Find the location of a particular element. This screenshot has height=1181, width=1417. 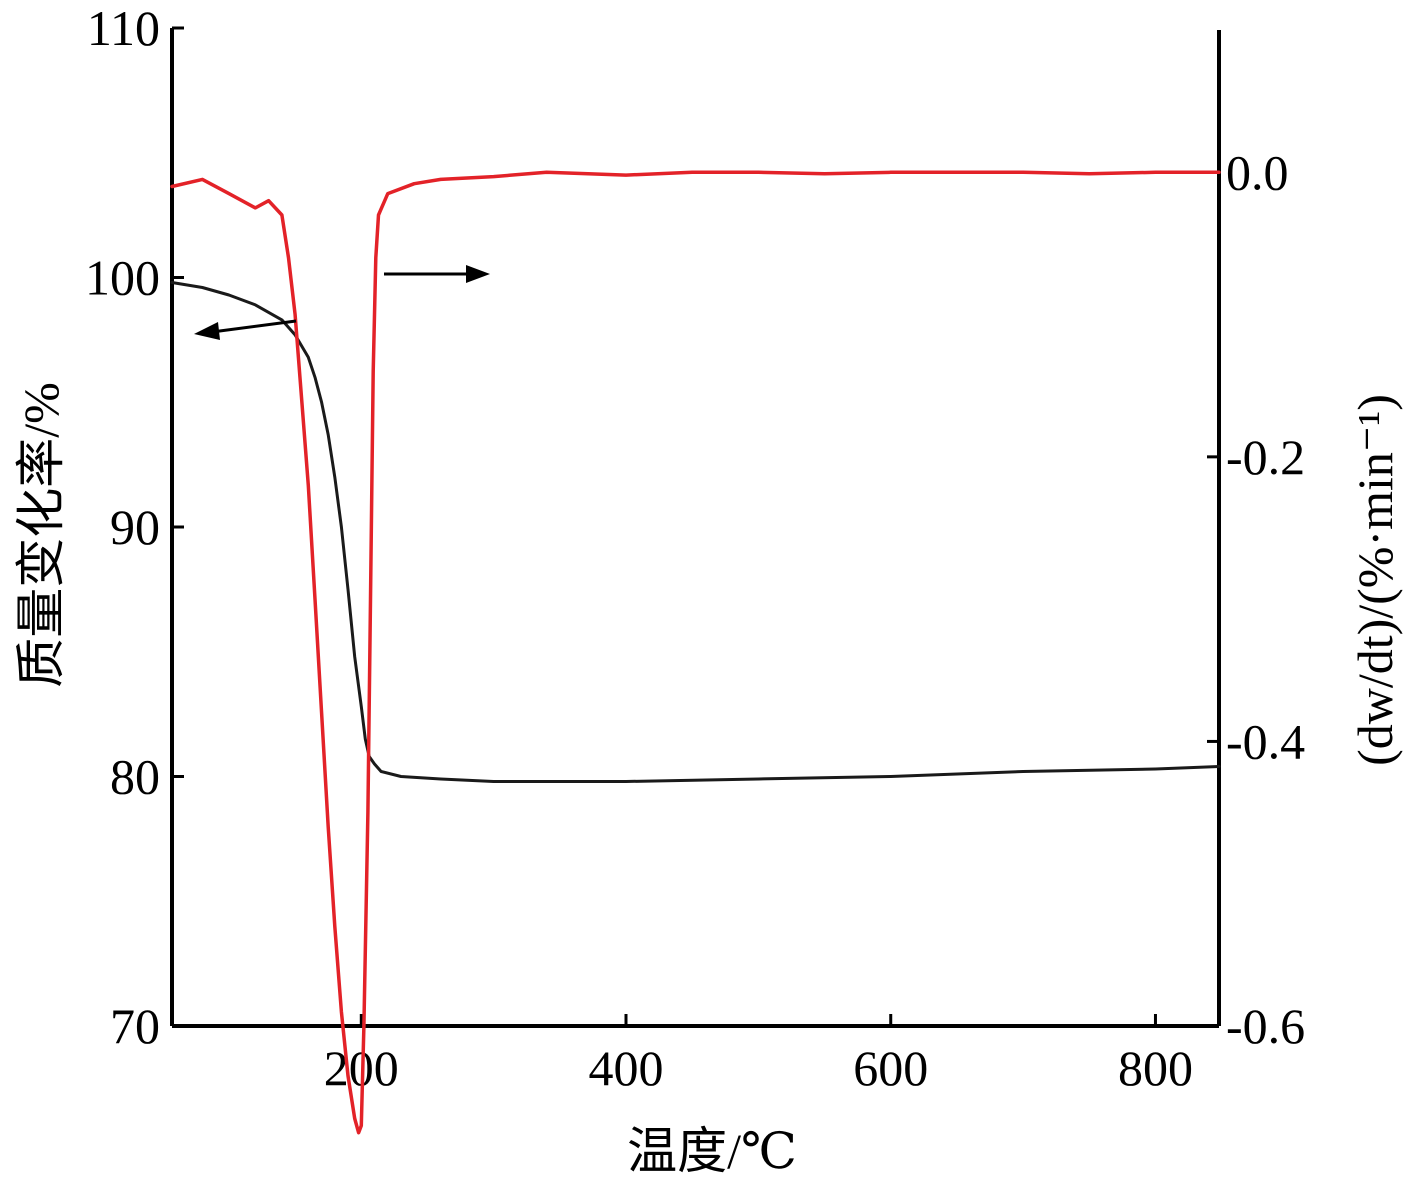

y-right-tick-label: -0.2 is located at coordinates (1265, 457).